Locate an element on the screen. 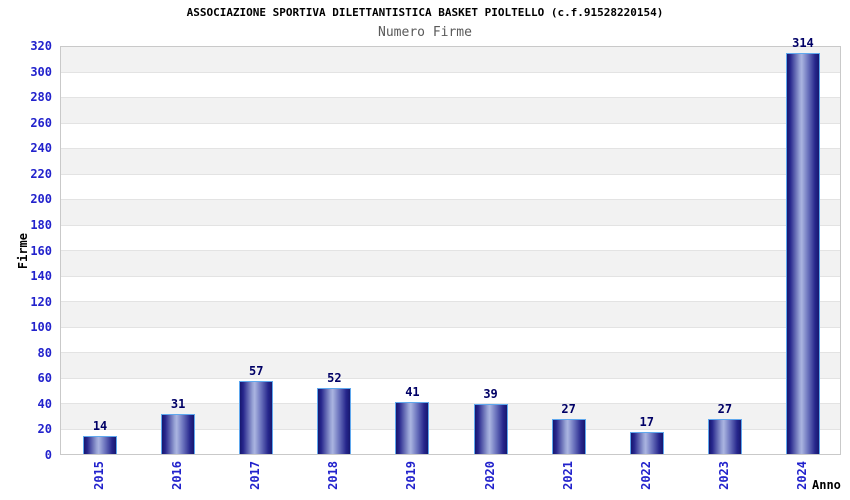  x-tick-label-2022: 2022 is located at coordinates (645, 475).